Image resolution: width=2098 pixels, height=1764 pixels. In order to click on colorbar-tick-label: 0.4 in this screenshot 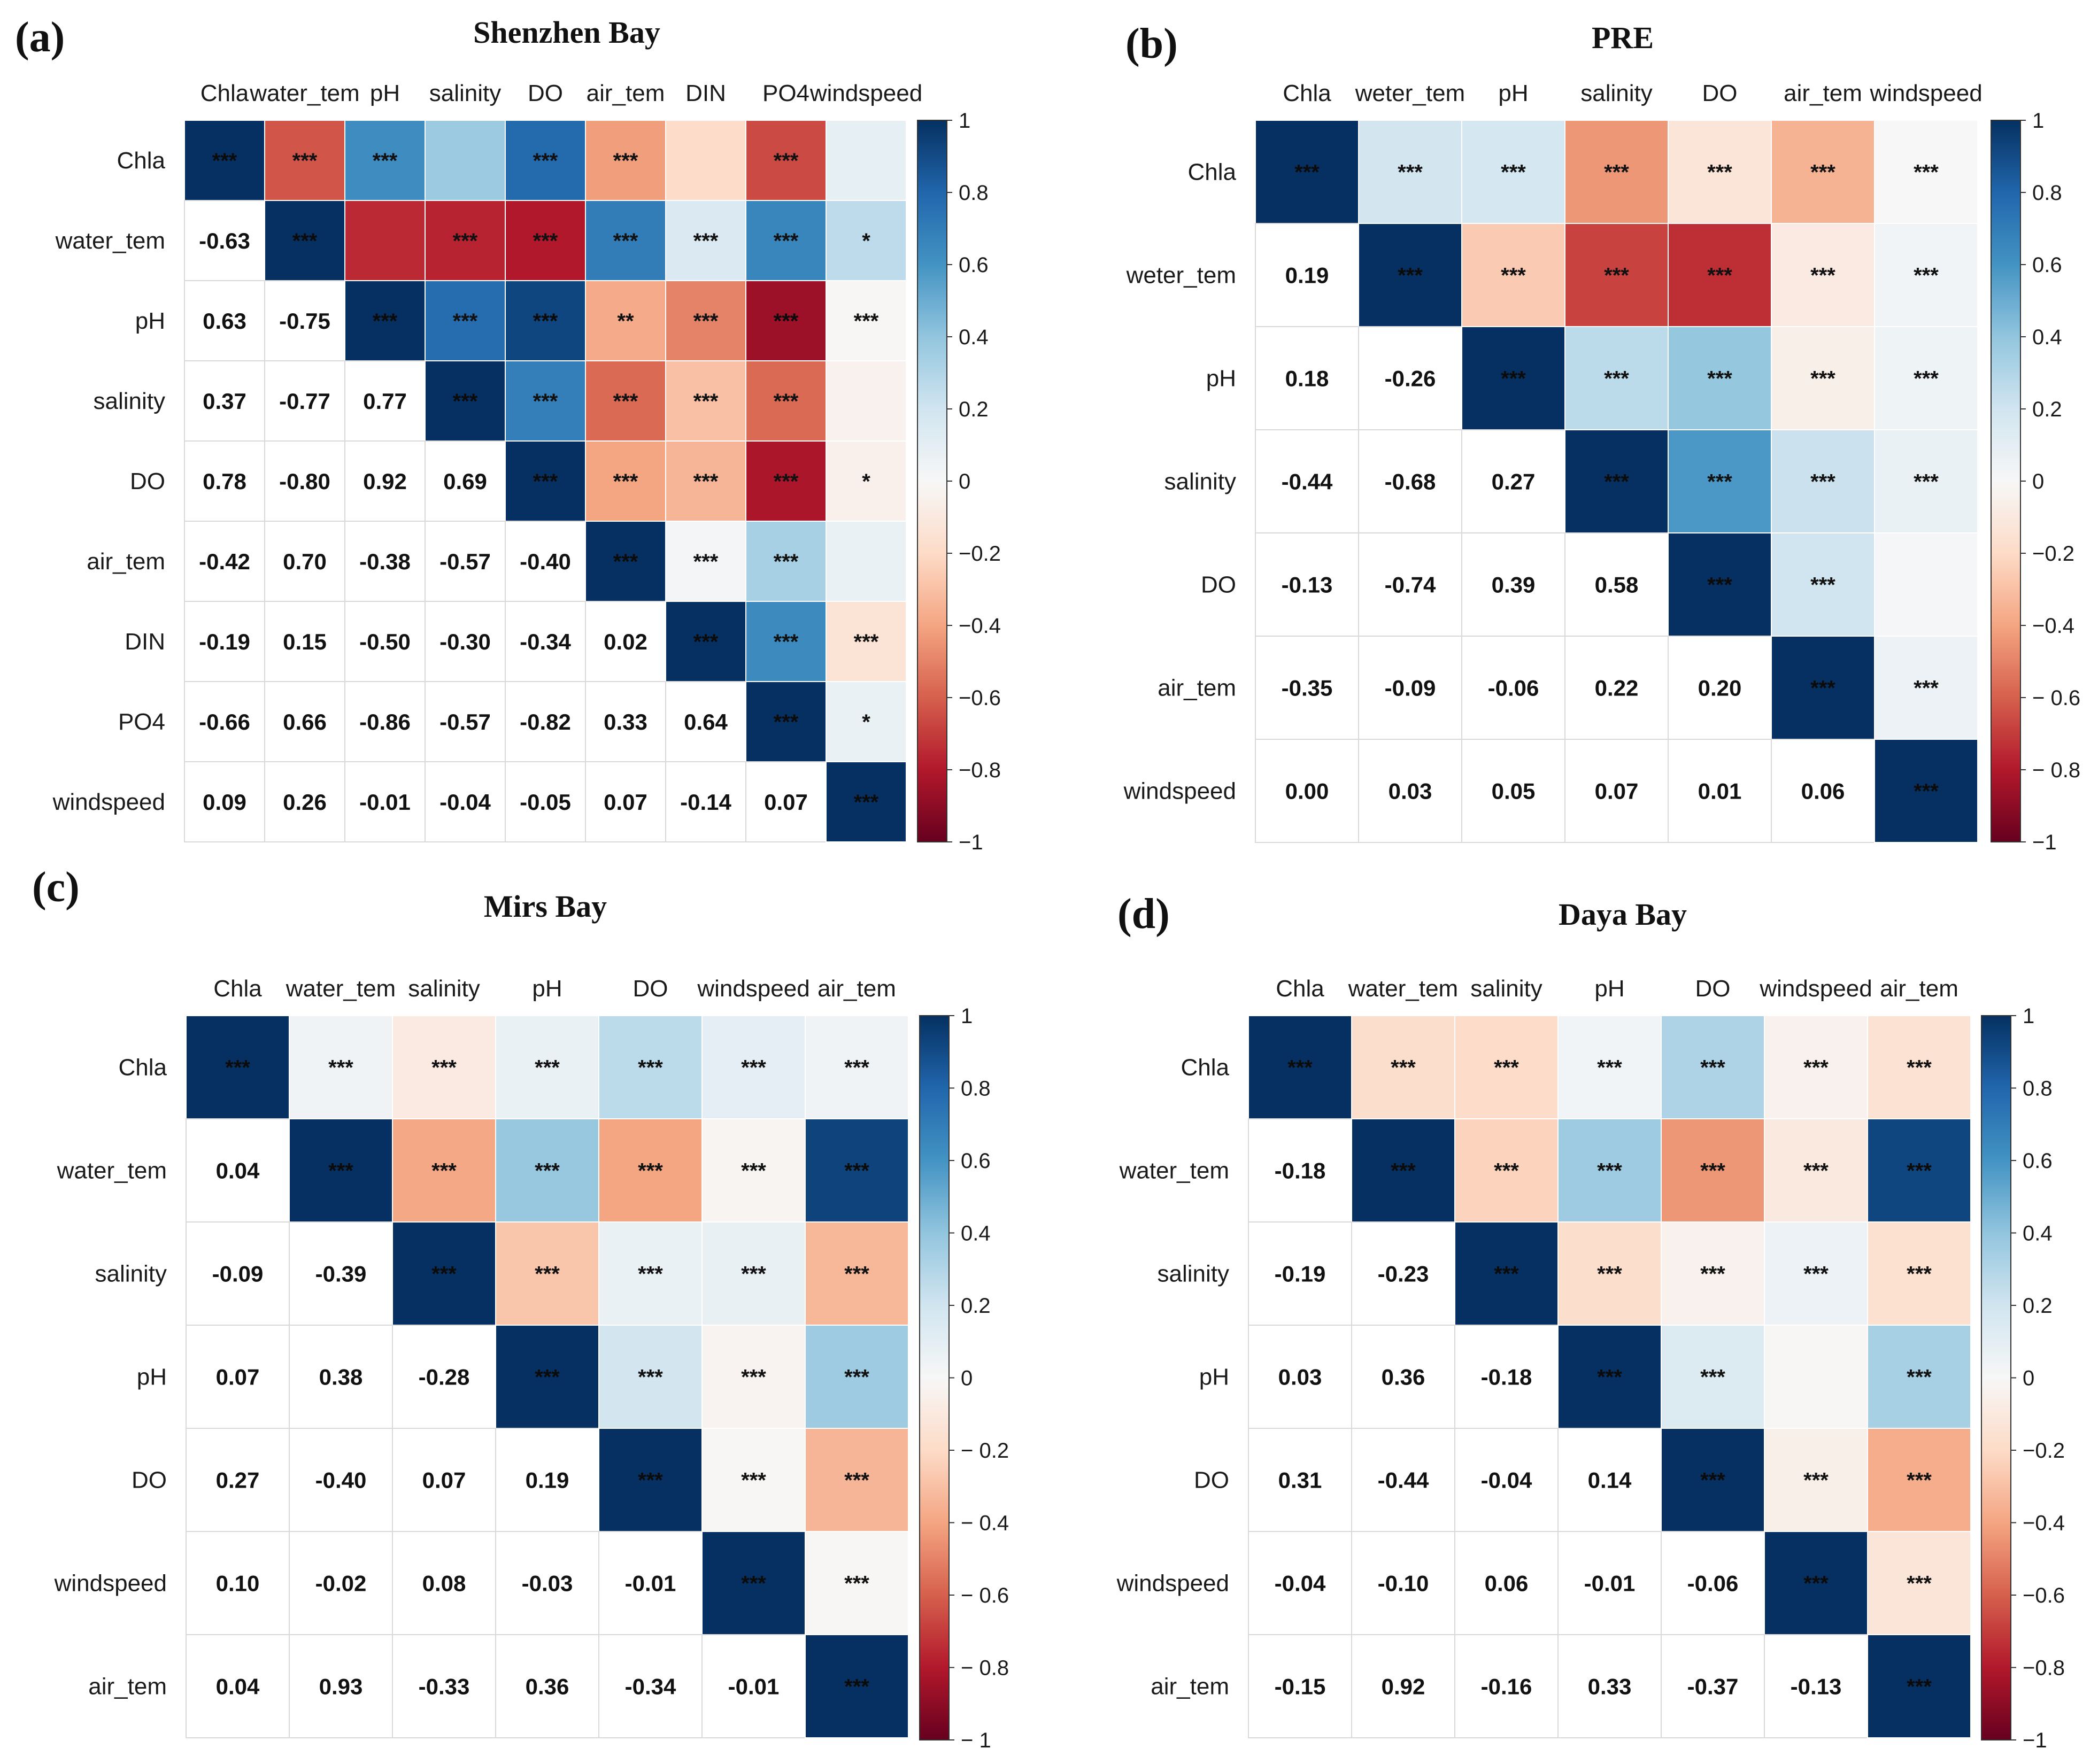, I will do `click(2047, 337)`.